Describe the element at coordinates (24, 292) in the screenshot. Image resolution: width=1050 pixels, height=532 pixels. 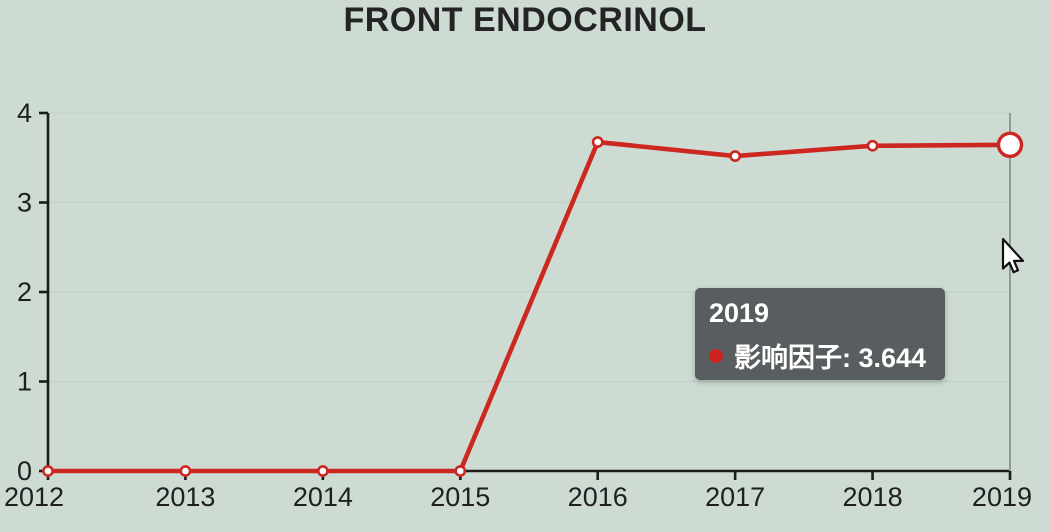
I see `y-tick-label: 2` at that location.